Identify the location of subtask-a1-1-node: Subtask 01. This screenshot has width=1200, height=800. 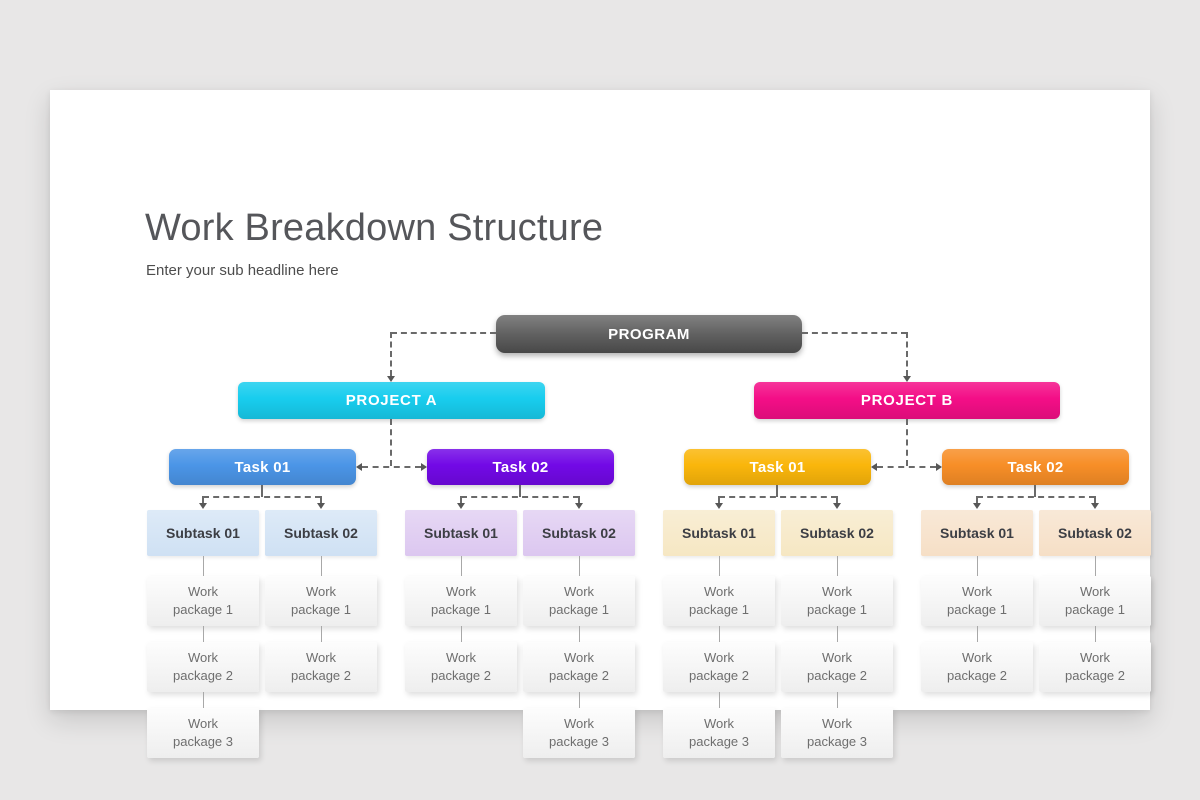
(203, 533).